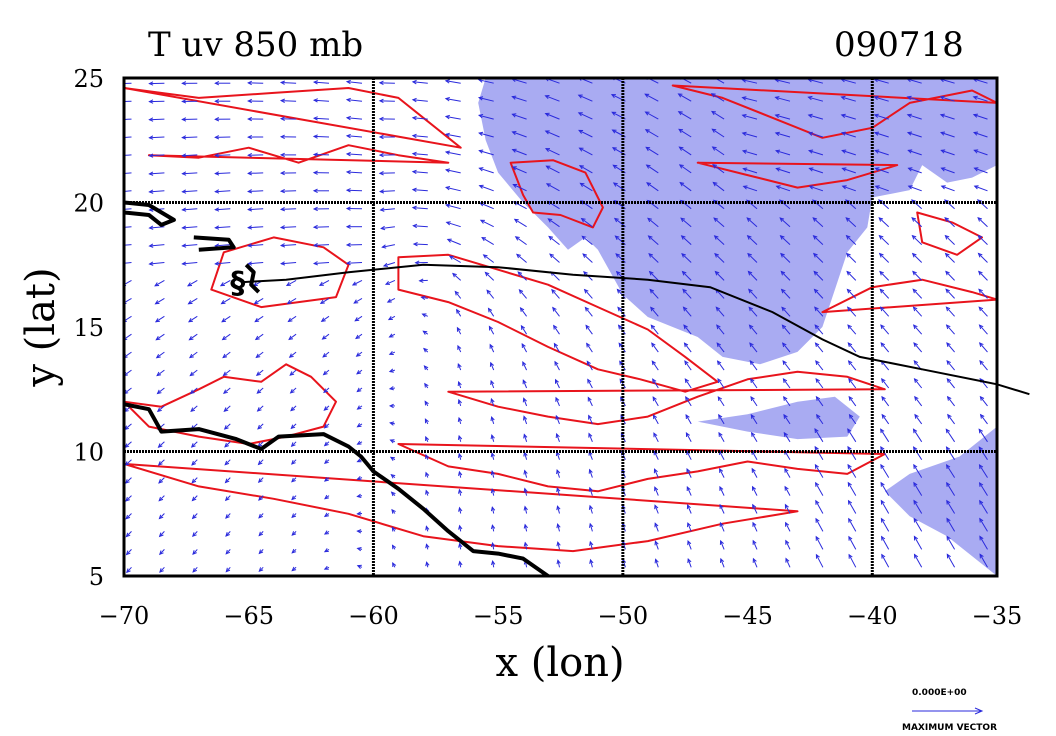  What do you see at coordinates (559, 663) in the screenshot?
I see `x-axis-label: x (lon)` at bounding box center [559, 663].